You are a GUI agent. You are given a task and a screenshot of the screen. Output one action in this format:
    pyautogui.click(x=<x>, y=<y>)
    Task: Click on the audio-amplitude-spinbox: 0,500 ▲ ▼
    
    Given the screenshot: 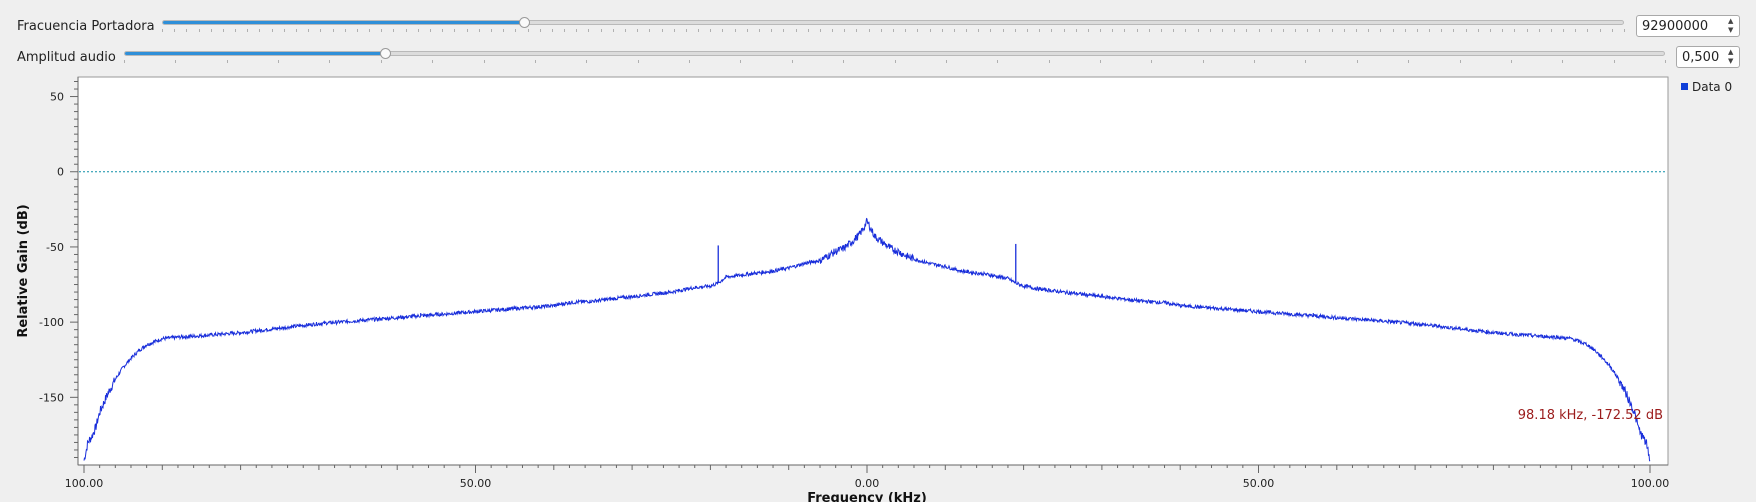 What is the action you would take?
    pyautogui.click(x=1708, y=57)
    